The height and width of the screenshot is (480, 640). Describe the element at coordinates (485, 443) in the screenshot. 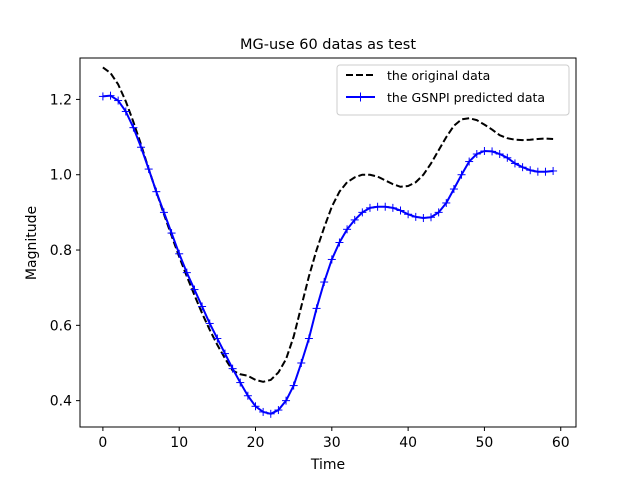

I see `x-tick-label: 50` at that location.